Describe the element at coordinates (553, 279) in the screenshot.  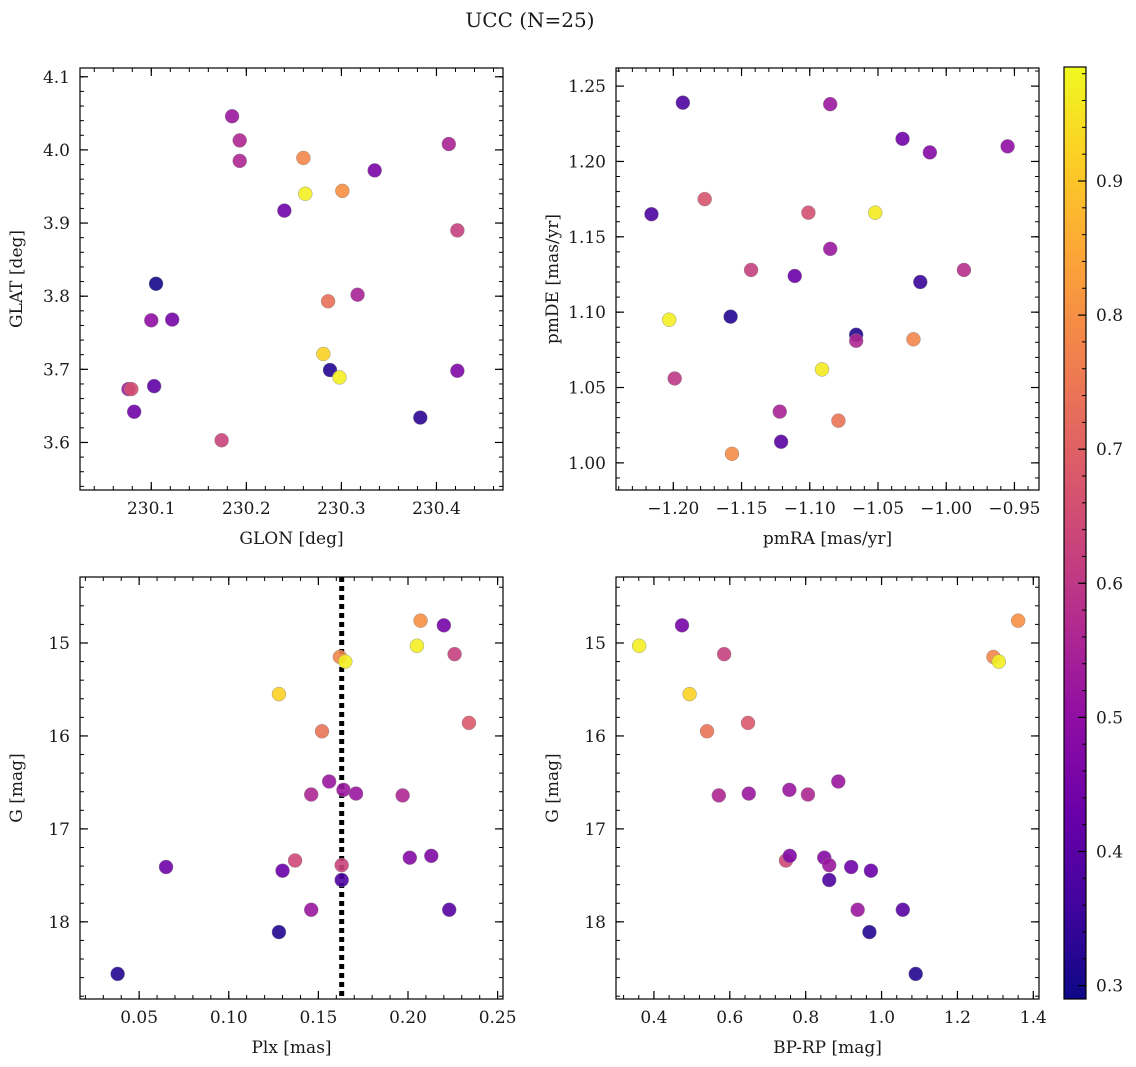
I see `y-axis-label: pmDE [mas/yr]` at that location.